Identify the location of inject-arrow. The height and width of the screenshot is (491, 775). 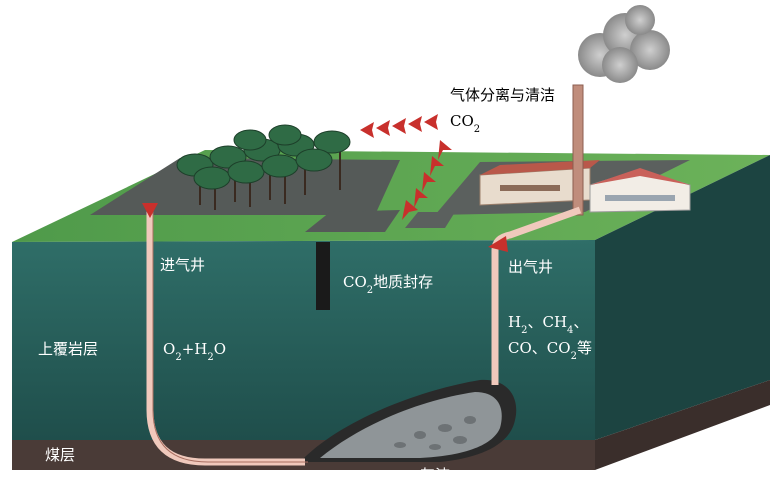
(150, 210).